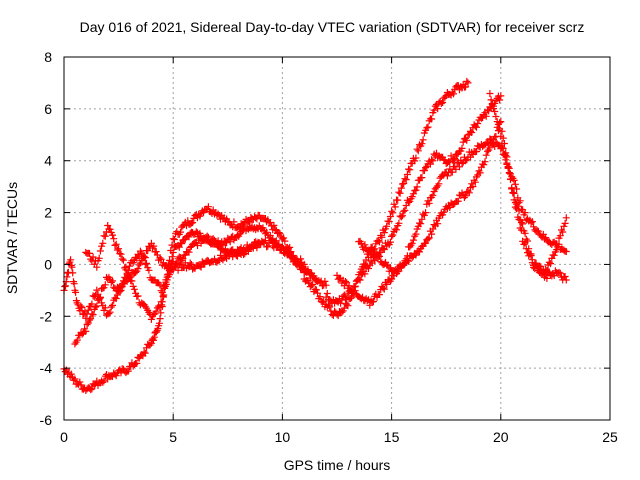 This screenshot has width=640, height=480. Describe the element at coordinates (610, 437) in the screenshot. I see `x-tick-label: 25` at that location.